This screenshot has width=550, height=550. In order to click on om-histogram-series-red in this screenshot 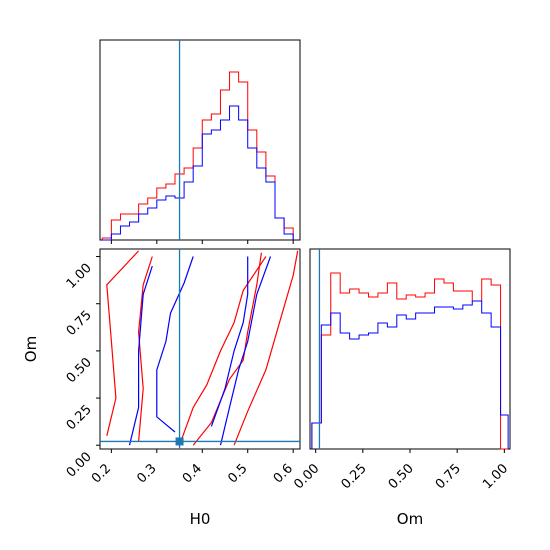, I will do `click(410, 361)`.